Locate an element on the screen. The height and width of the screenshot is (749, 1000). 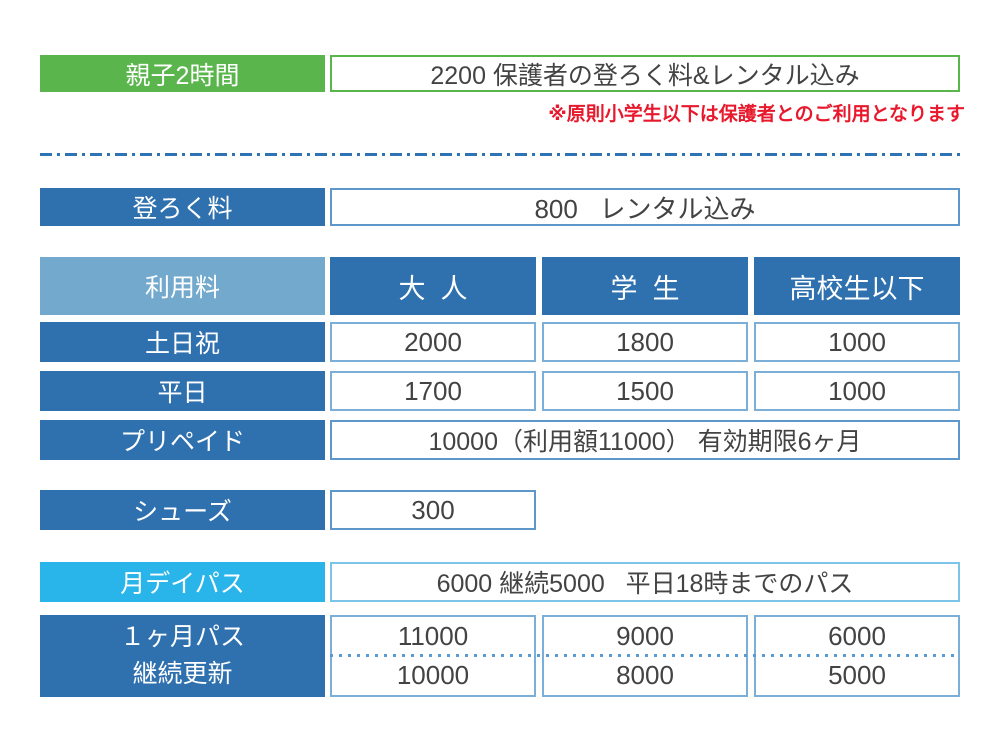
month-pass-student-new: 9000 is located at coordinates (645, 636).